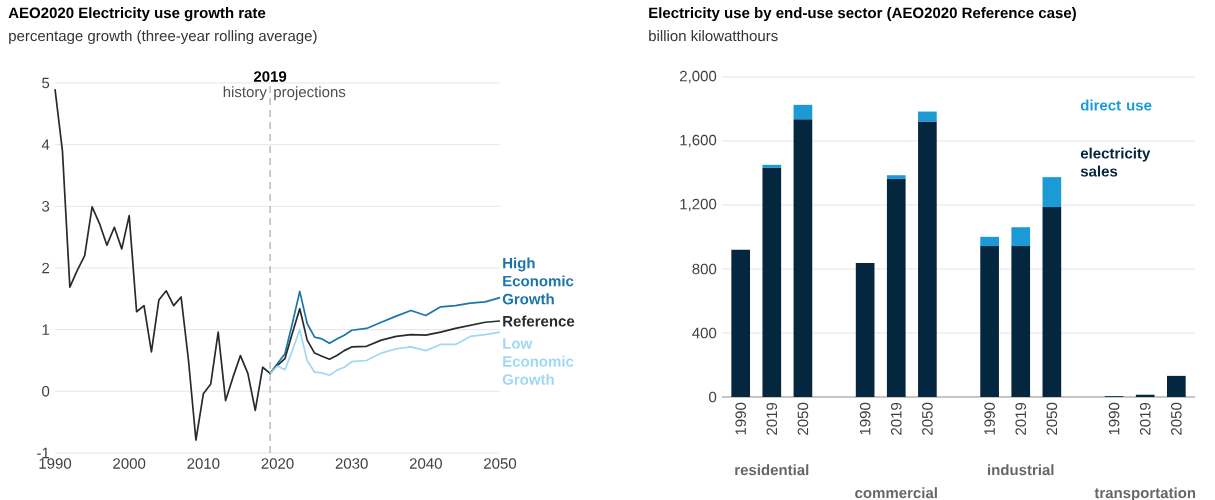  Describe the element at coordinates (1021, 470) in the screenshot. I see `text: industrial` at that location.